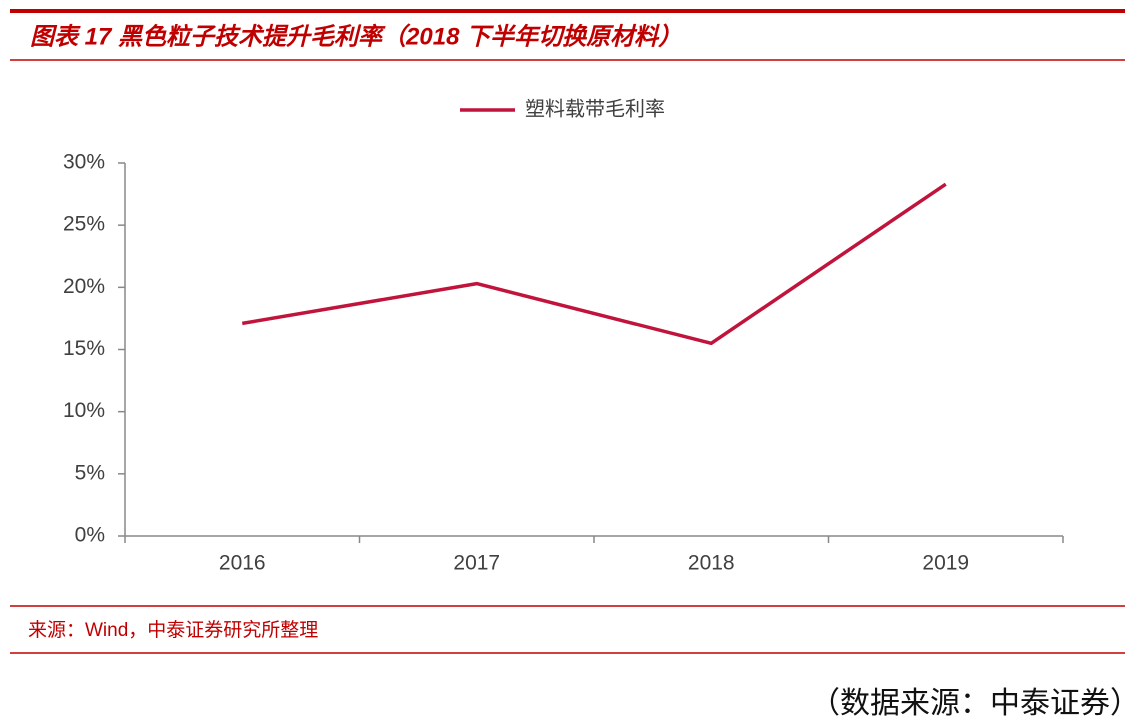  I want to click on y-tick-label: 15%, so click(84, 348).